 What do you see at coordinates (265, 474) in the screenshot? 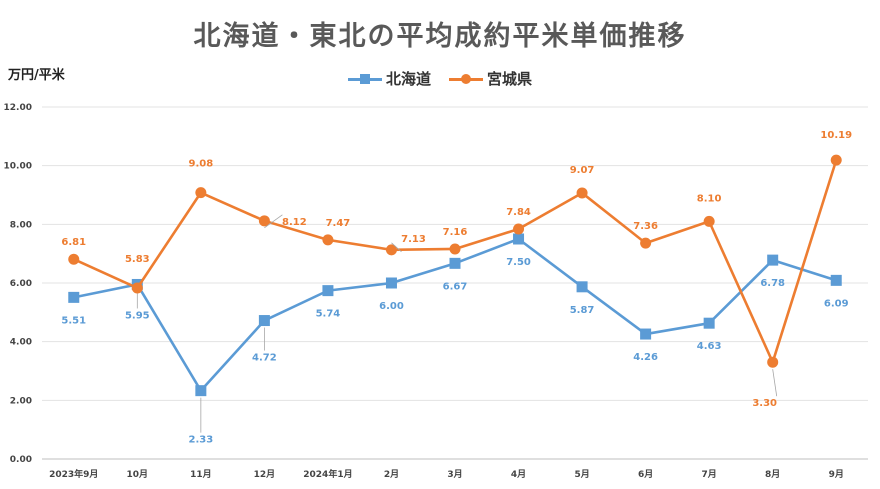
I see `x-tick-label: 12月` at bounding box center [265, 474].